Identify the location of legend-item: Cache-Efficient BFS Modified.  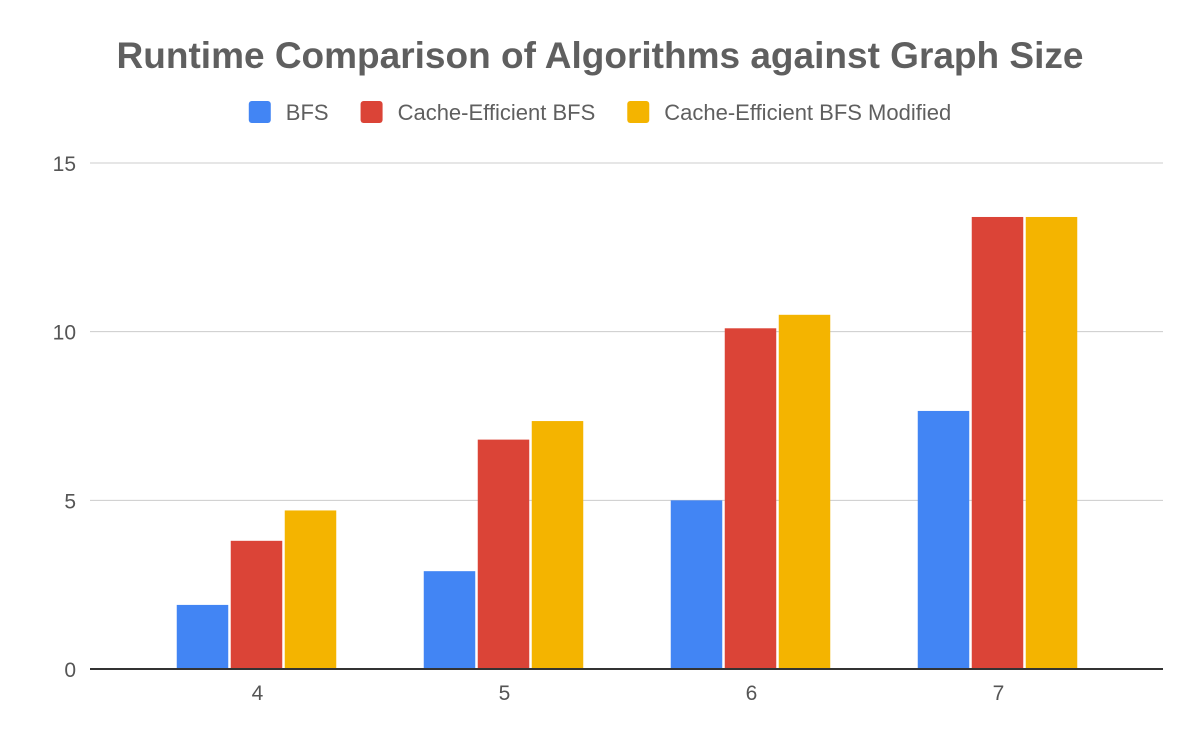
(789, 112).